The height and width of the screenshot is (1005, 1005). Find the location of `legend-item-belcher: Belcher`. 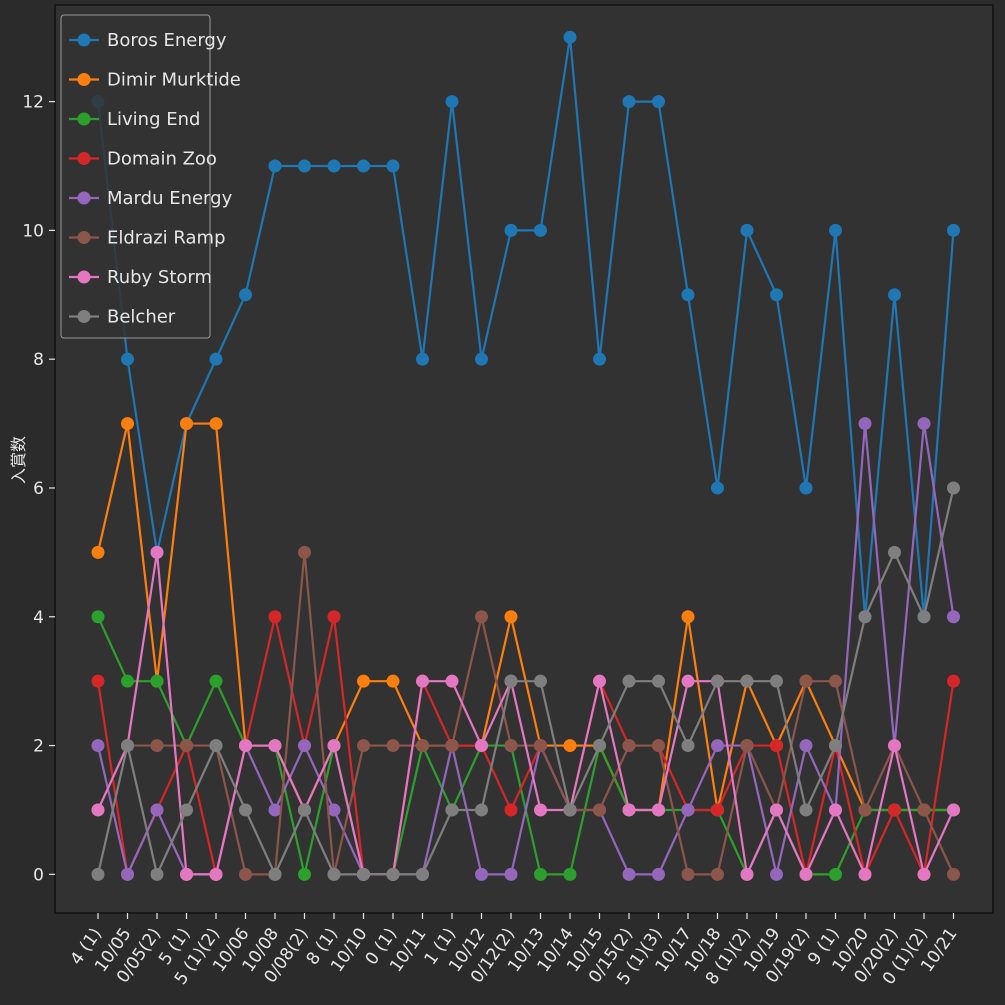

legend-item-belcher: Belcher is located at coordinates (122, 317).